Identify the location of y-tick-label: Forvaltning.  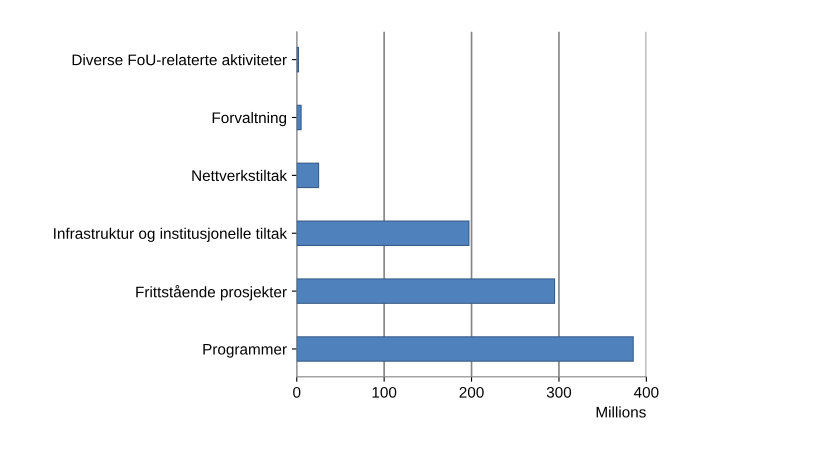
(249, 119).